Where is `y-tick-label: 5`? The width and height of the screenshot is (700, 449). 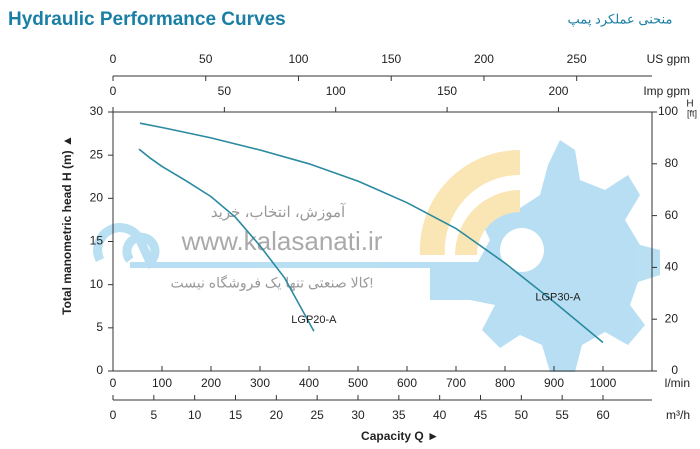
y-tick-label: 5 is located at coordinates (99, 327).